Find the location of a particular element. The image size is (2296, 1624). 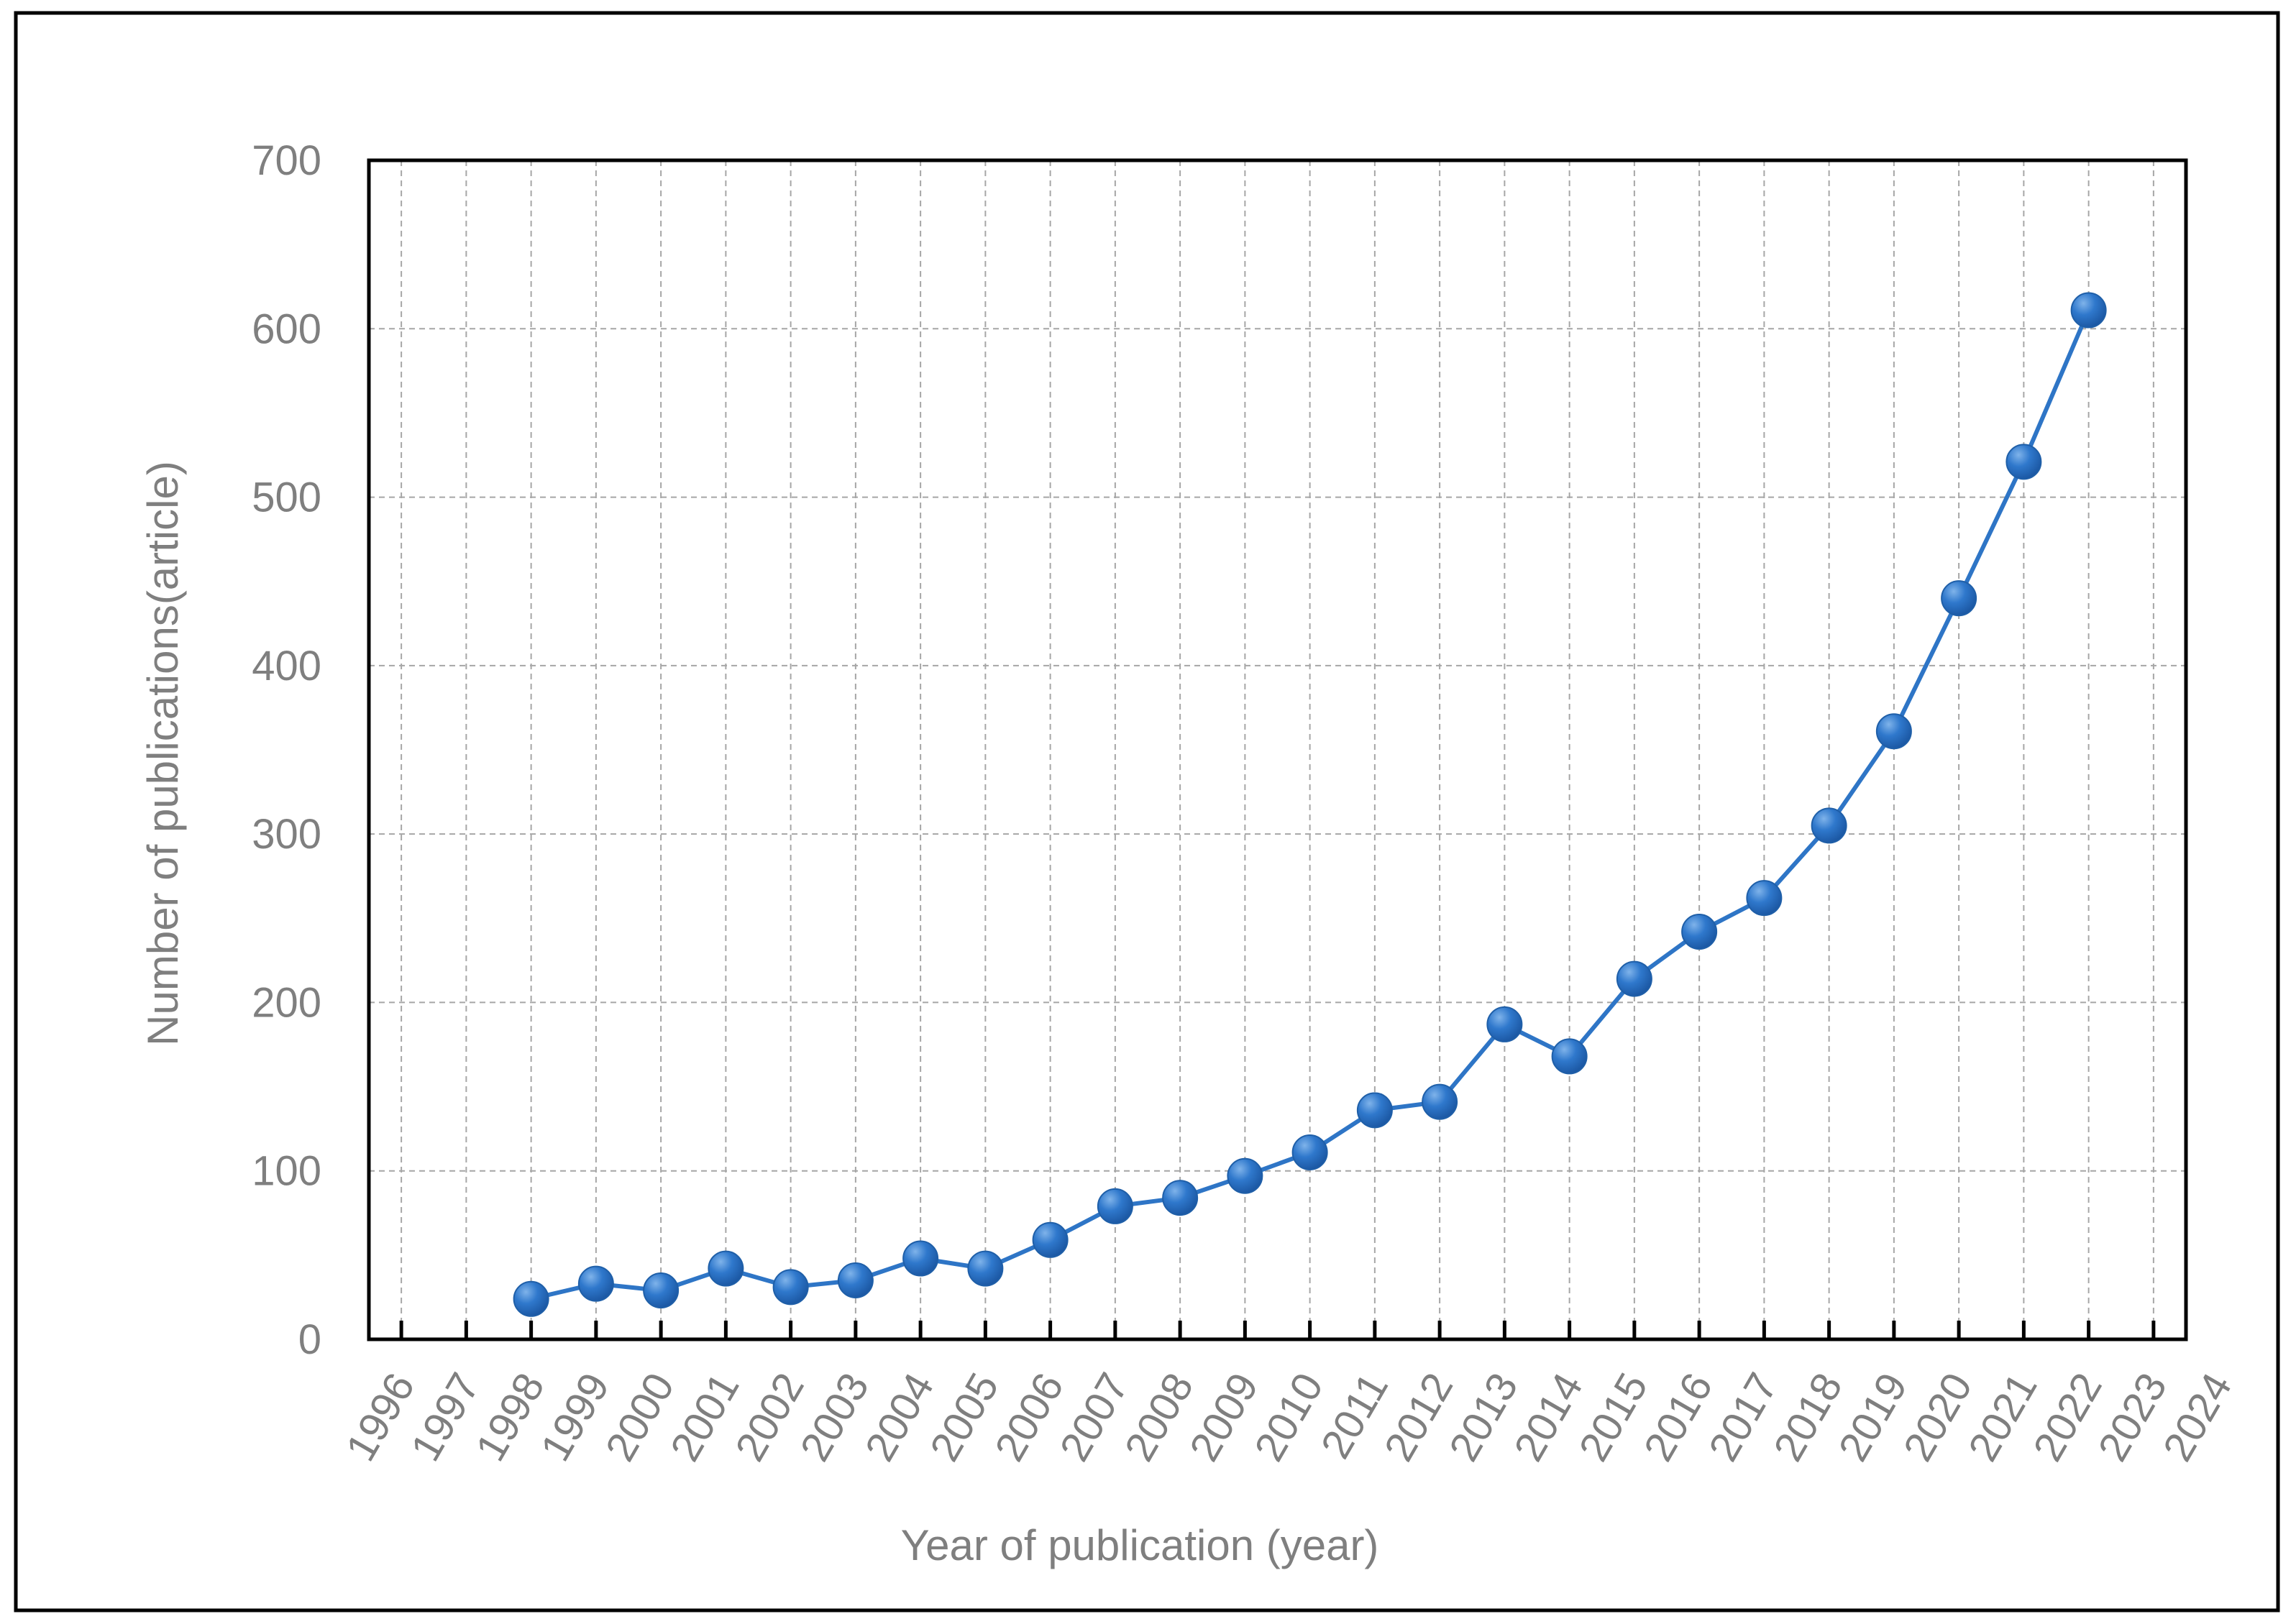

x-axis-title: Year of publication (year) is located at coordinates (1140, 1545).